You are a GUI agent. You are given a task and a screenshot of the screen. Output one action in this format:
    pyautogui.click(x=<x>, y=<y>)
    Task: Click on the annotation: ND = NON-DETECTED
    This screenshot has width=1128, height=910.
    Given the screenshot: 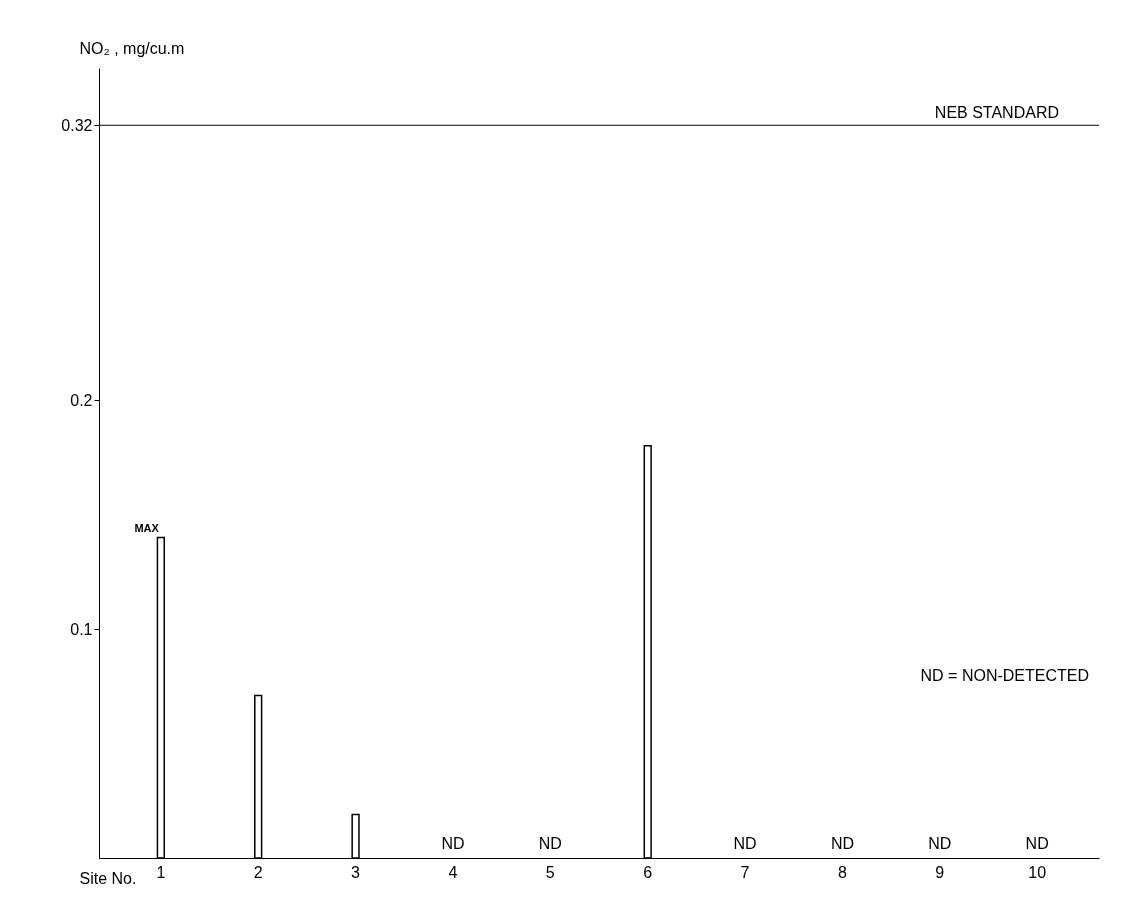 What is the action you would take?
    pyautogui.click(x=1004, y=676)
    